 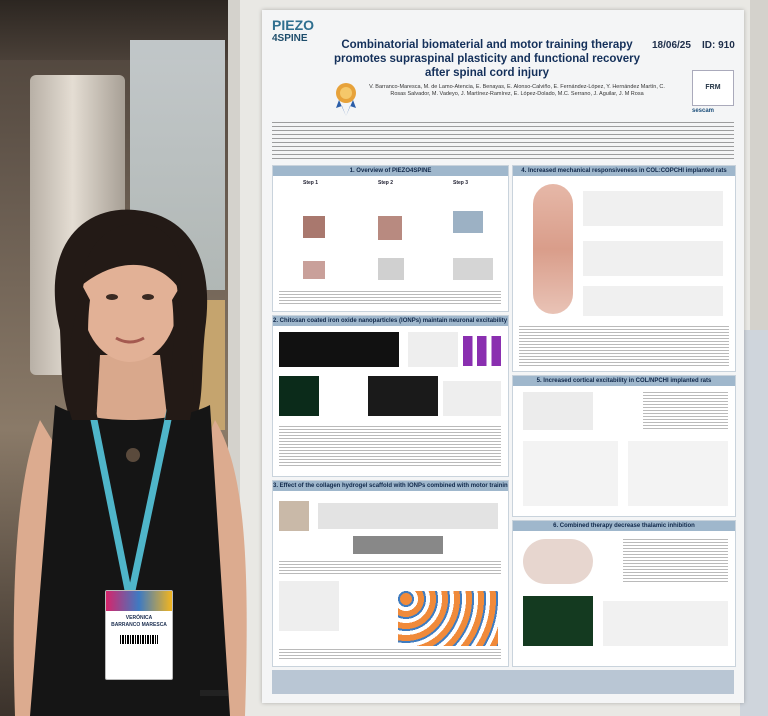 I want to click on timeline-diagram, so click(x=408, y=516).